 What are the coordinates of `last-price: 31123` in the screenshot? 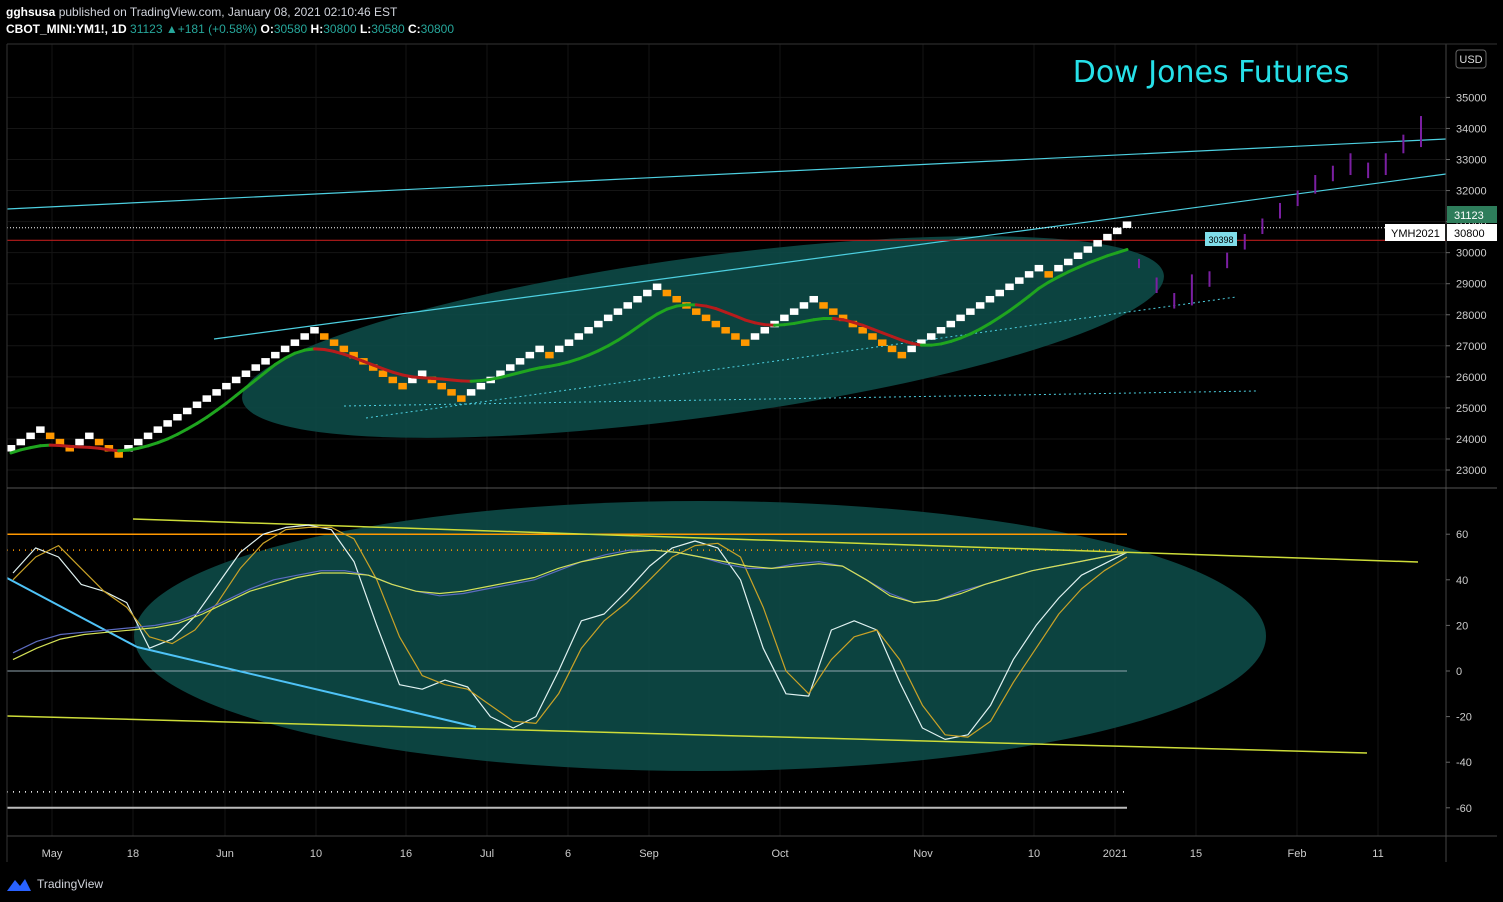 It's located at (146, 29).